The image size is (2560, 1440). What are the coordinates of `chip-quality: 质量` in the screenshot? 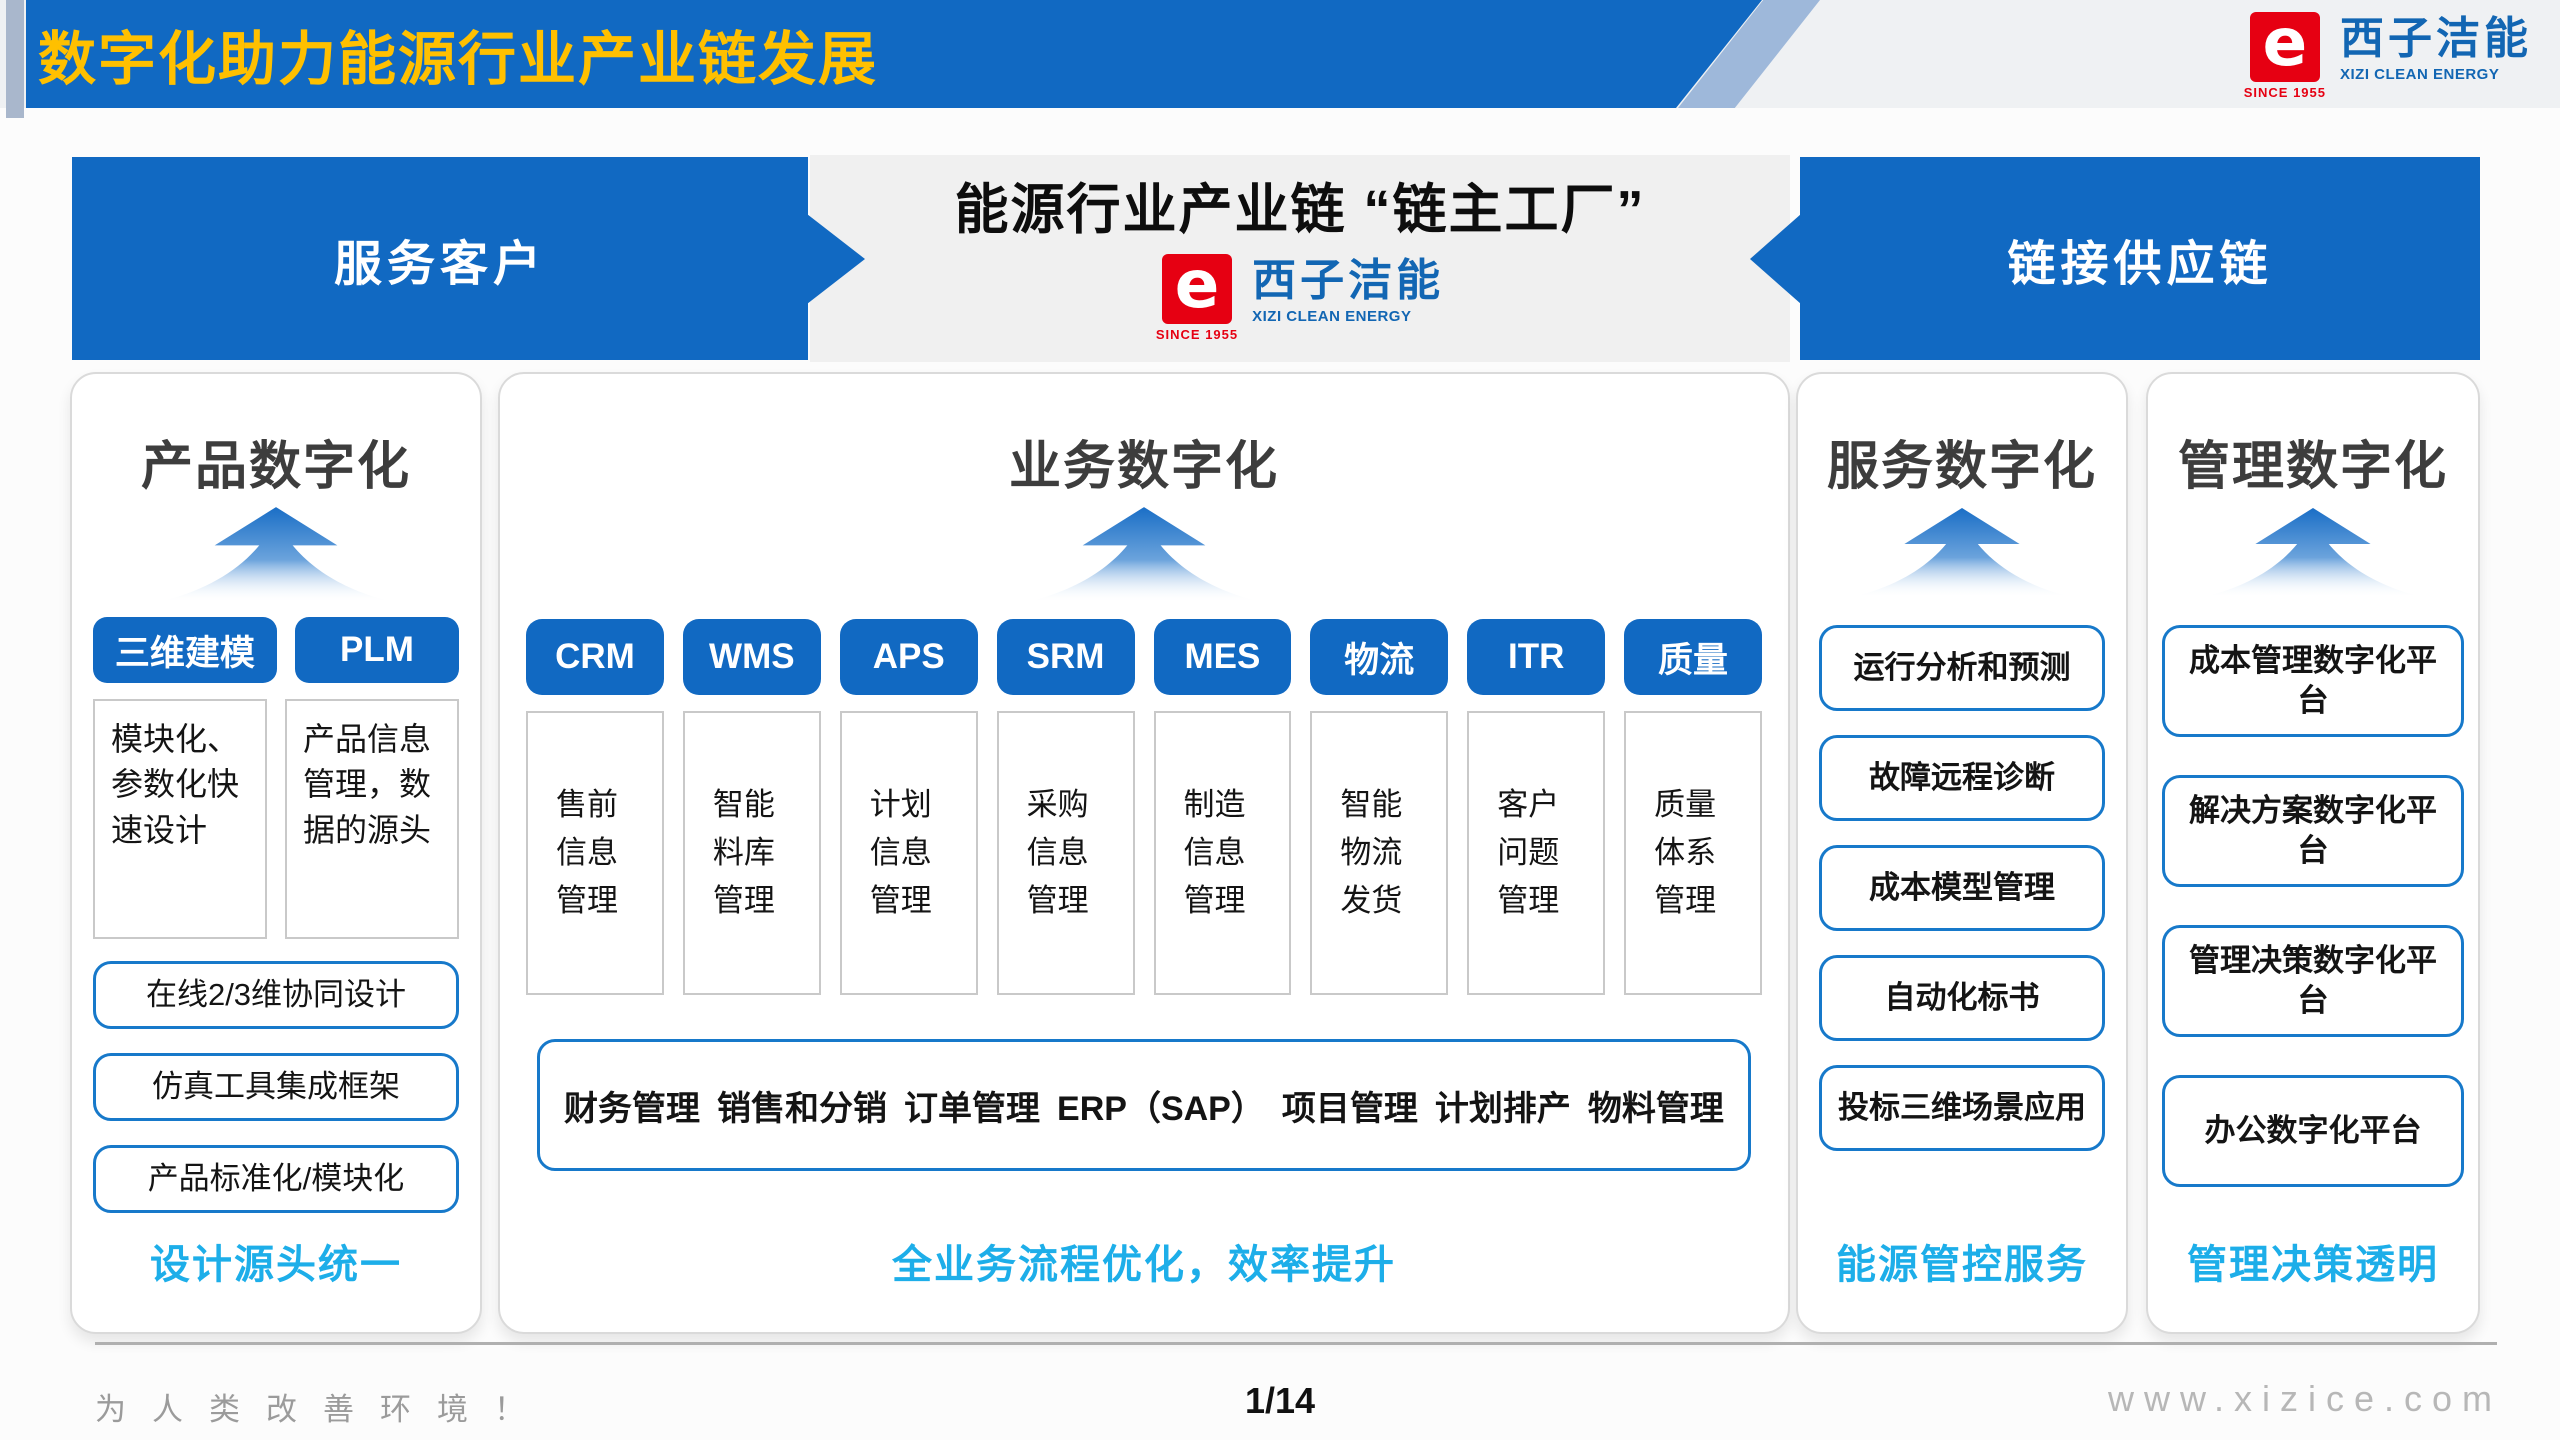 It's located at (1693, 657).